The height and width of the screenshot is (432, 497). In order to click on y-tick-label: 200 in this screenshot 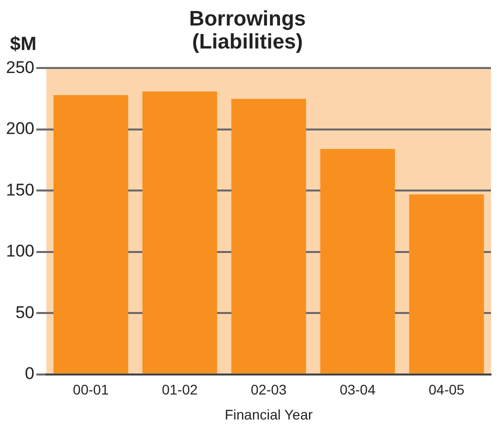, I will do `click(20, 128)`.